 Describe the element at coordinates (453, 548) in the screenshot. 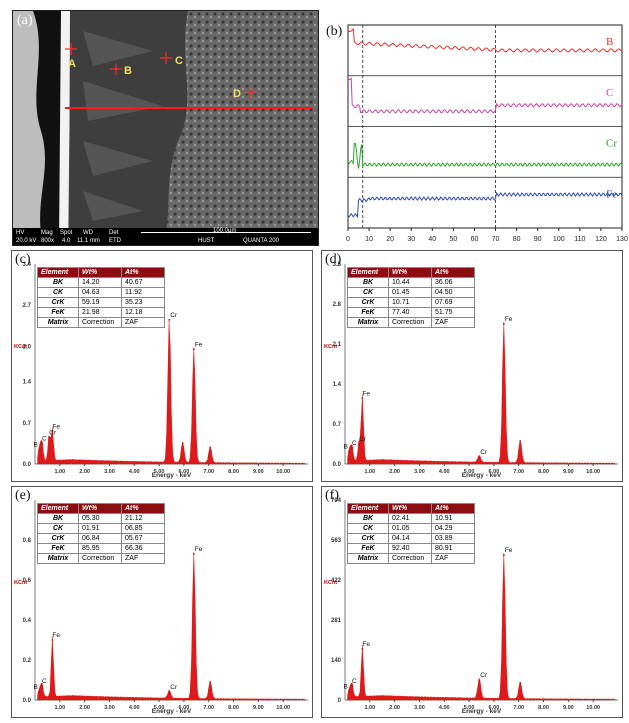

I see `at-cell: 80.91` at that location.